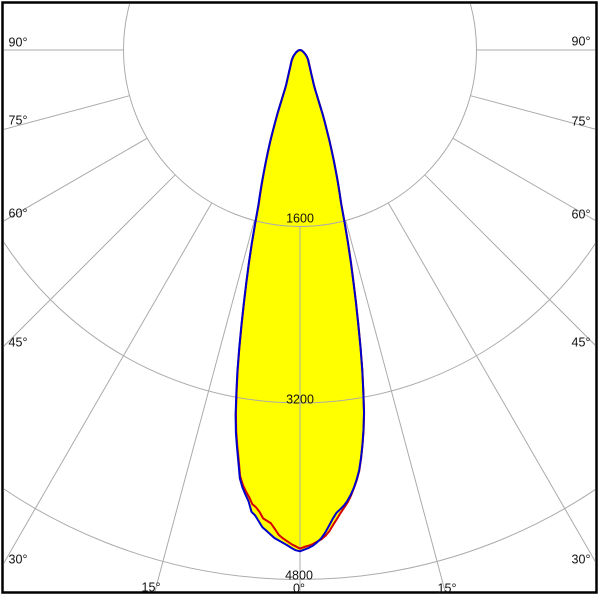 This screenshot has height=600, width=600. I want to click on ring-label-4800: 4800, so click(299, 576).